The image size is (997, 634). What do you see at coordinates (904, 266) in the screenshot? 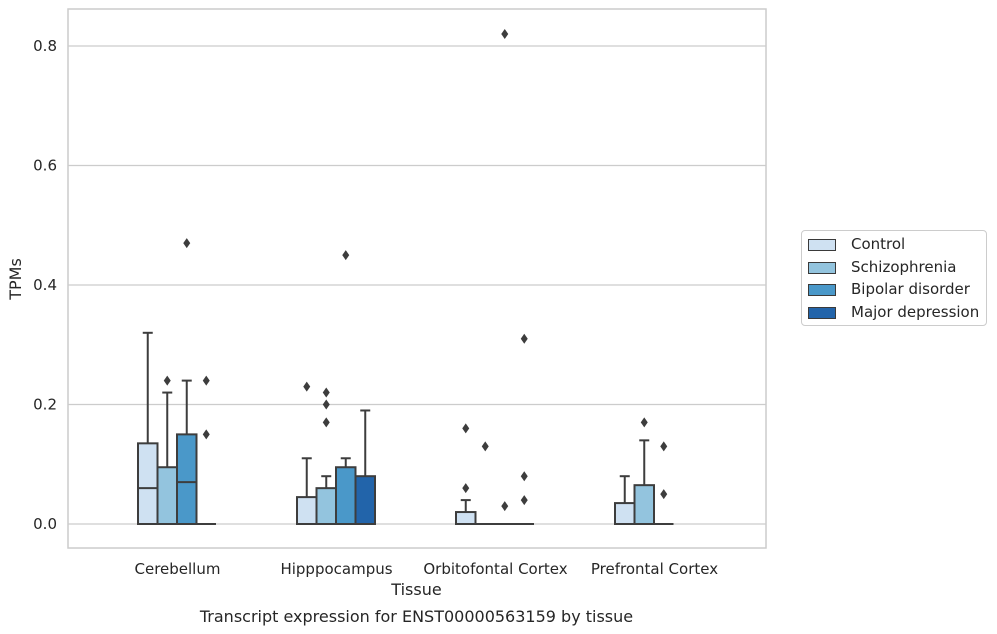
I see `legend-label: Schizophrenia` at bounding box center [904, 266].